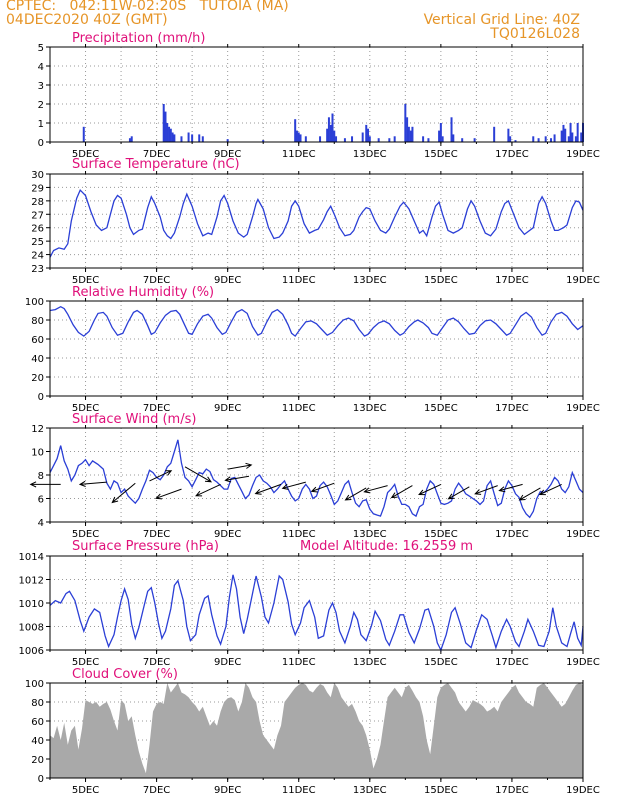 This screenshot has width=618, height=800. I want to click on temp-series-line, so click(316, 223).